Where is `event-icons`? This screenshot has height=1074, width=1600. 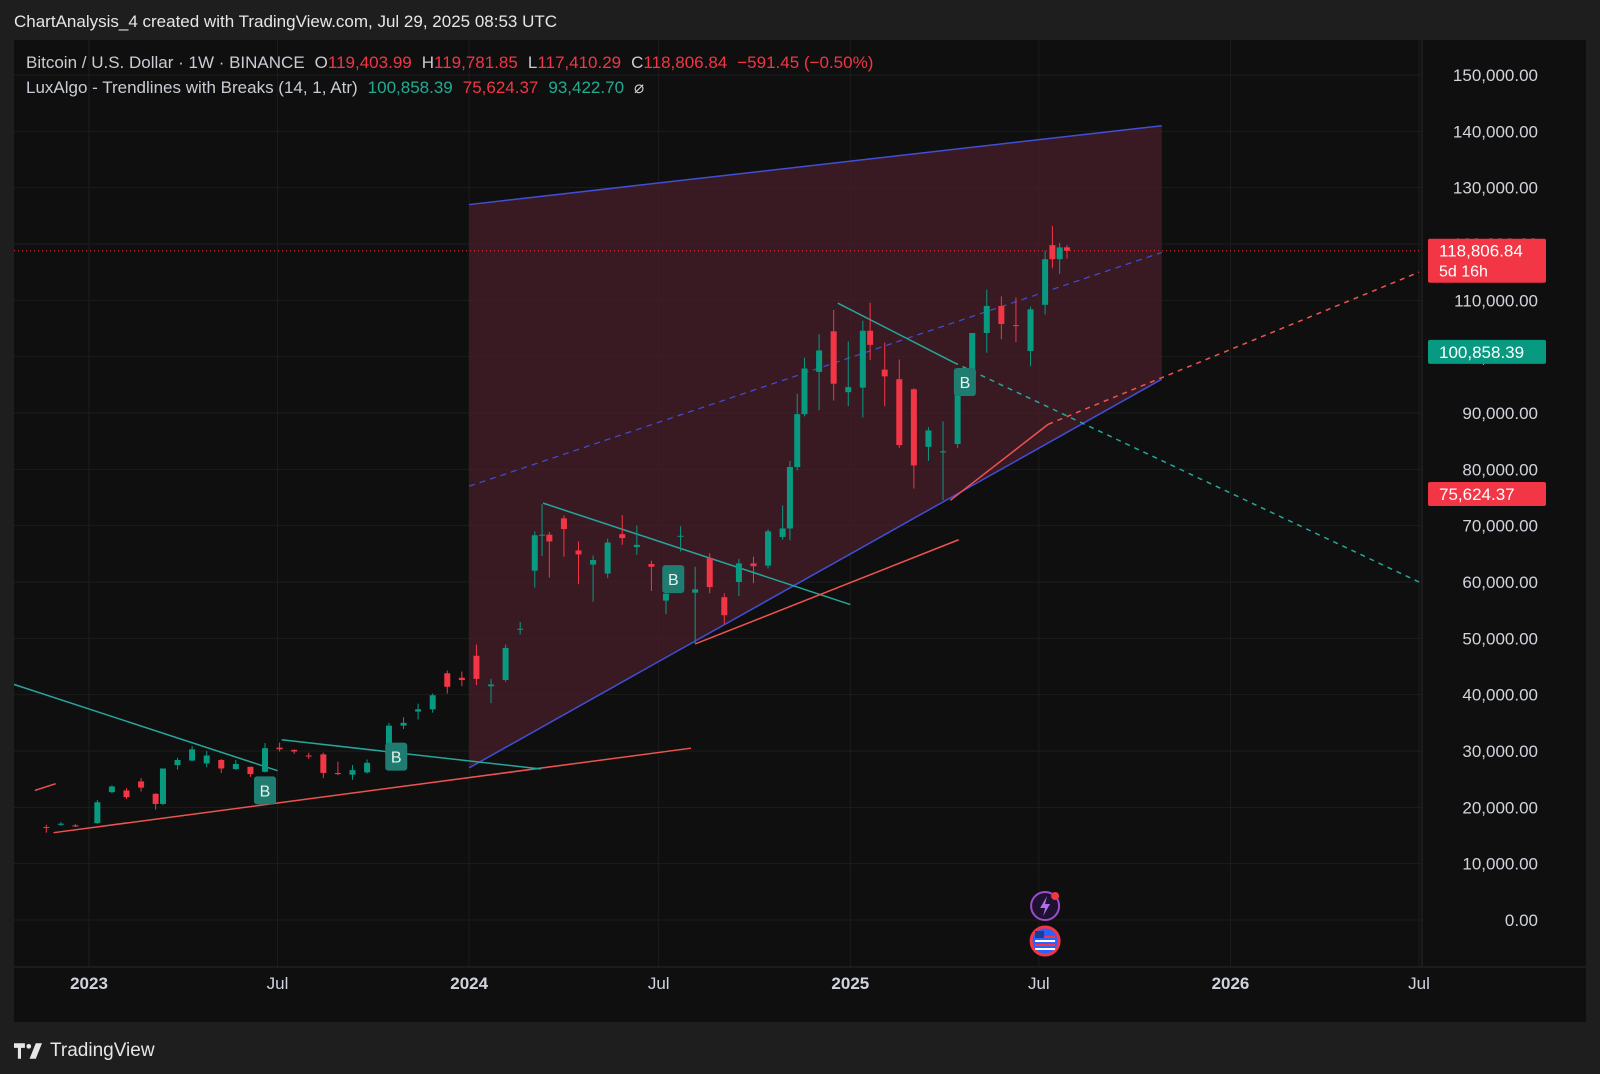 event-icons is located at coordinates (1045, 924).